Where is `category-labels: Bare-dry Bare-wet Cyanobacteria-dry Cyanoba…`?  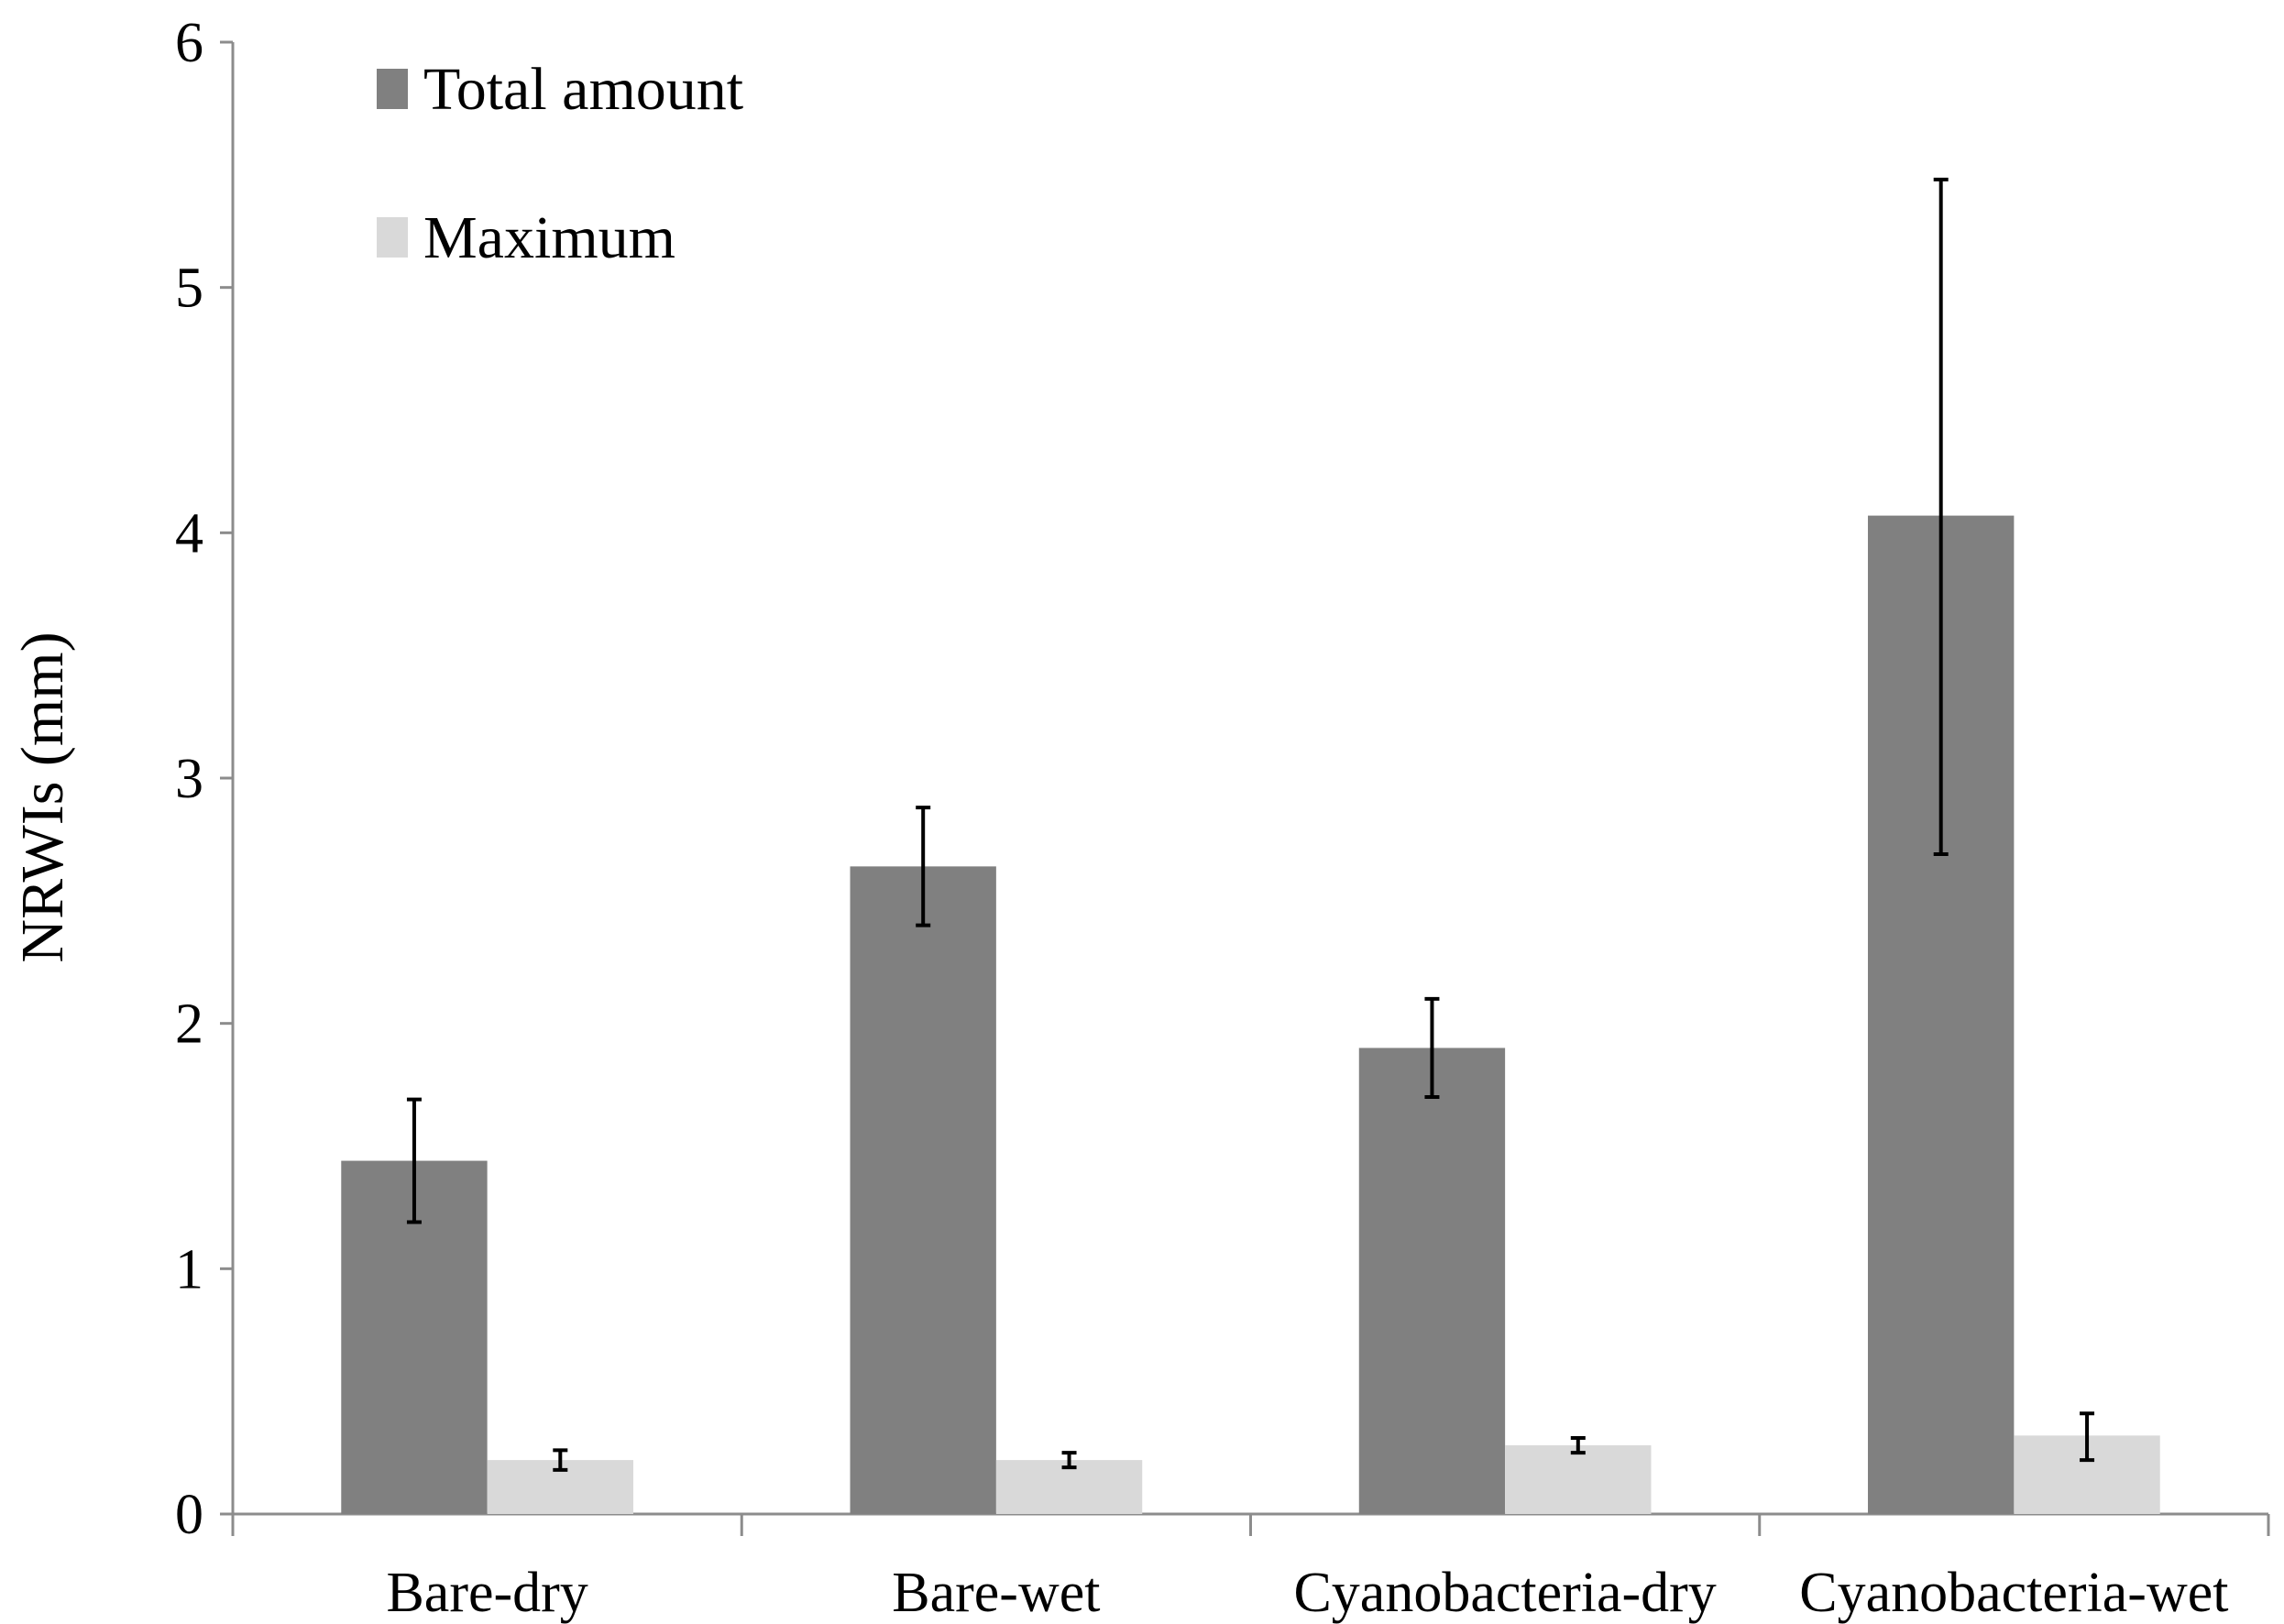
category-labels: Bare-dry Bare-wet Cyanobacteria-dry Cyanoba… is located at coordinates (1307, 1593).